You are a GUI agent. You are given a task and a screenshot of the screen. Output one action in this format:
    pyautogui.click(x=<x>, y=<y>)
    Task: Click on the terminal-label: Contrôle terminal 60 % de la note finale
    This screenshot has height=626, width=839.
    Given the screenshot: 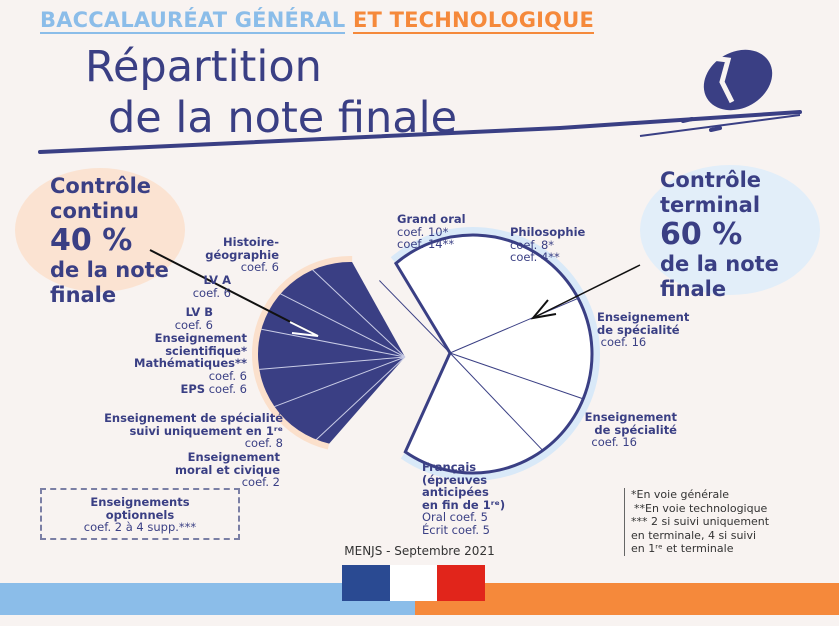 What is the action you would take?
    pyautogui.click(x=719, y=235)
    